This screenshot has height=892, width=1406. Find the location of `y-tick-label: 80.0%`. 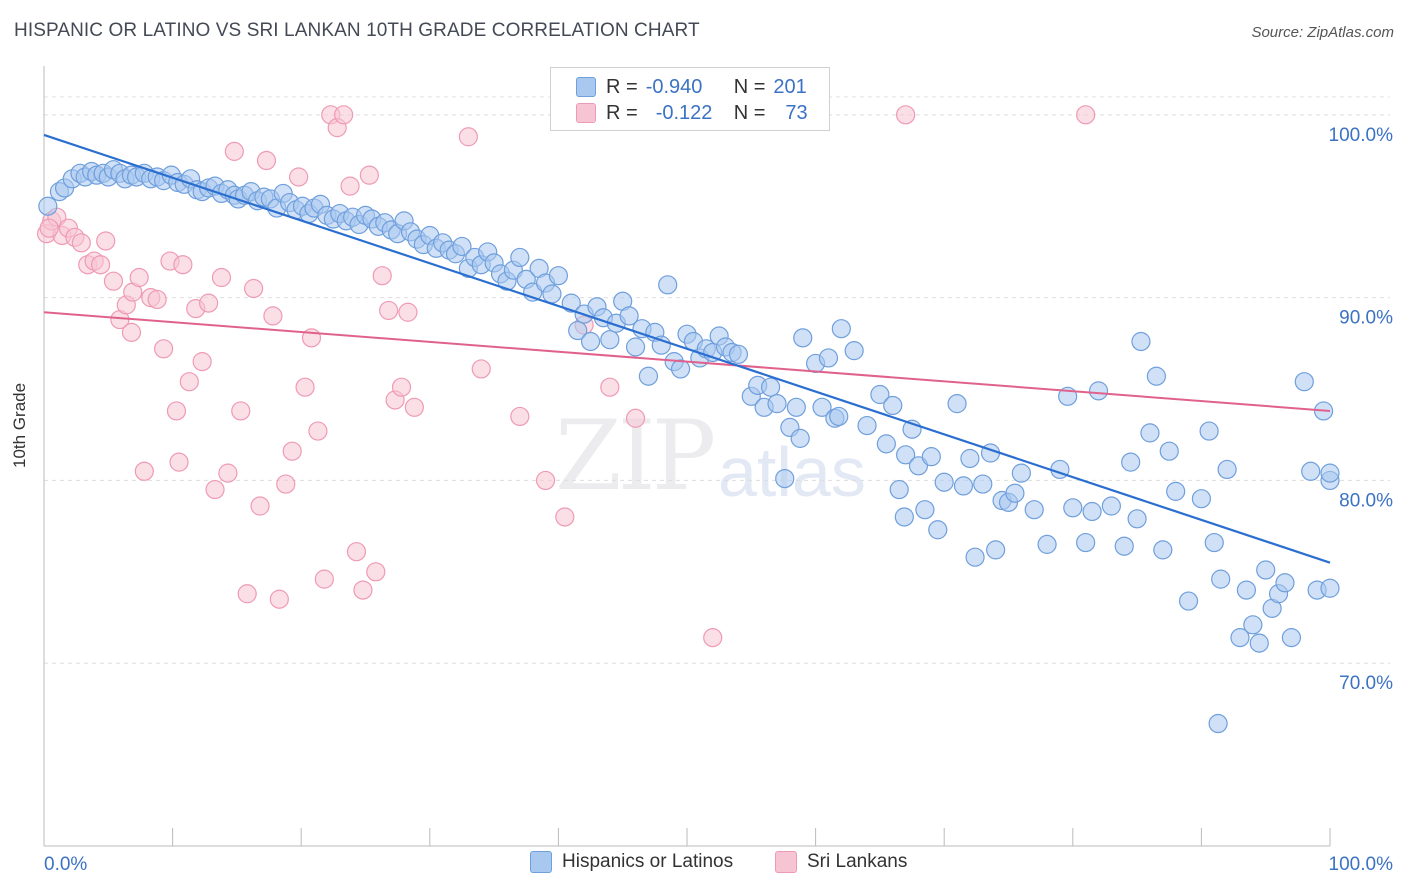

y-tick-label: 80.0% is located at coordinates (1366, 500).